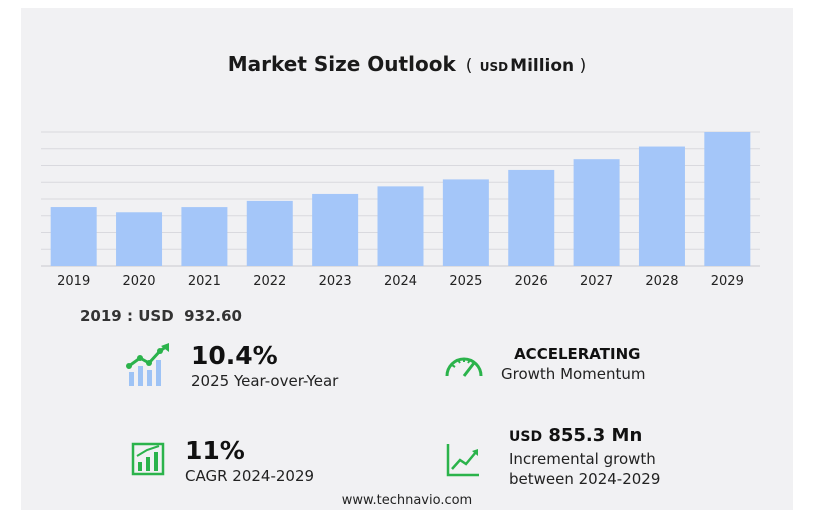 This screenshot has width=820, height=517. Describe the element at coordinates (147, 364) in the screenshot. I see `bar-growth-chart-icon` at that location.